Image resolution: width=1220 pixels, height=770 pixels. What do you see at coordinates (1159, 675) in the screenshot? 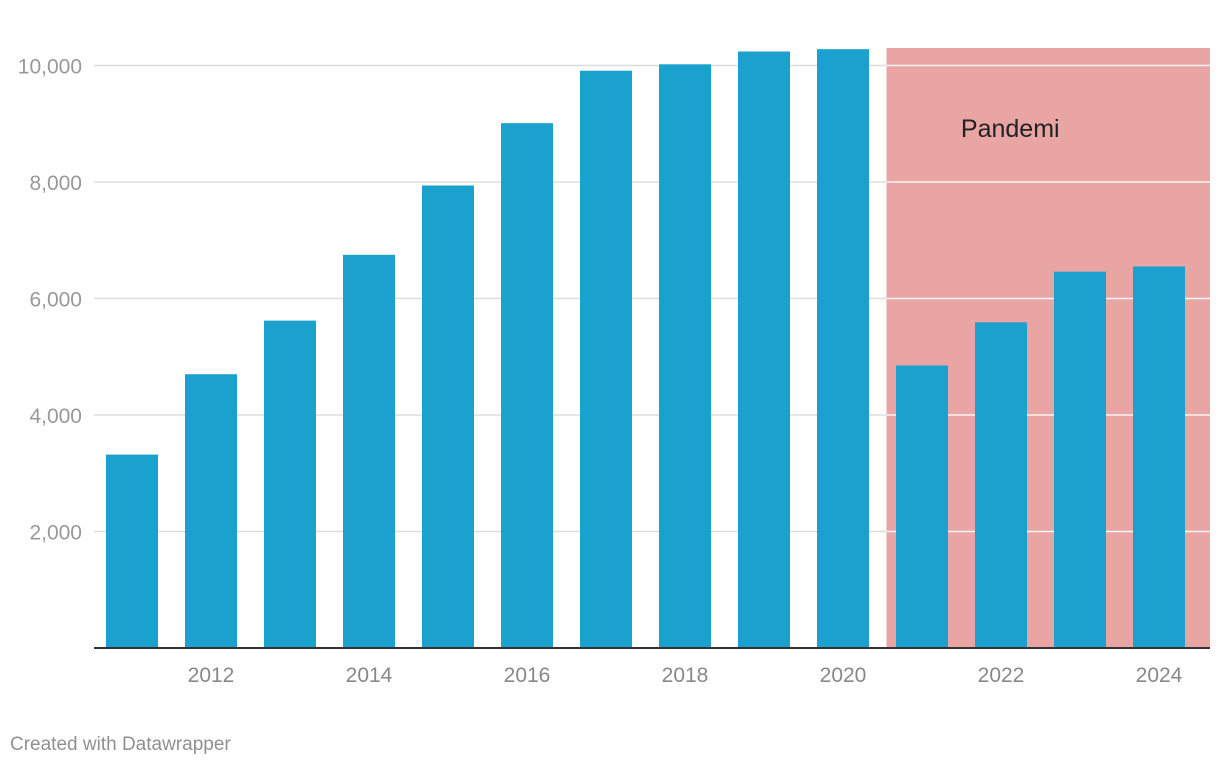
I see `x-tick-label: 2024` at bounding box center [1159, 675].